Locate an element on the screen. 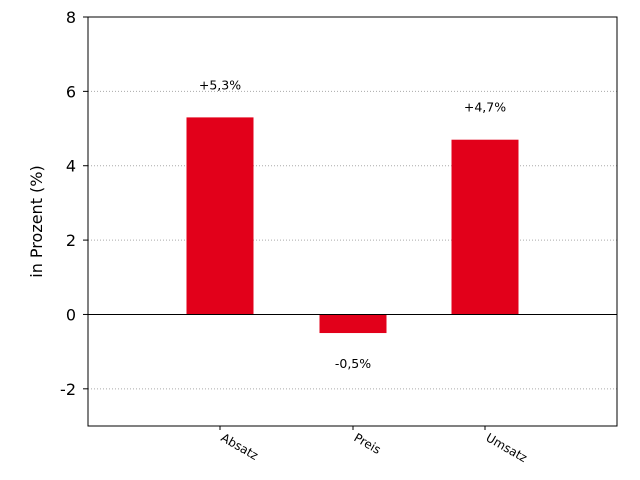 The height and width of the screenshot is (480, 640). y-tick-label: -2 is located at coordinates (68, 389).